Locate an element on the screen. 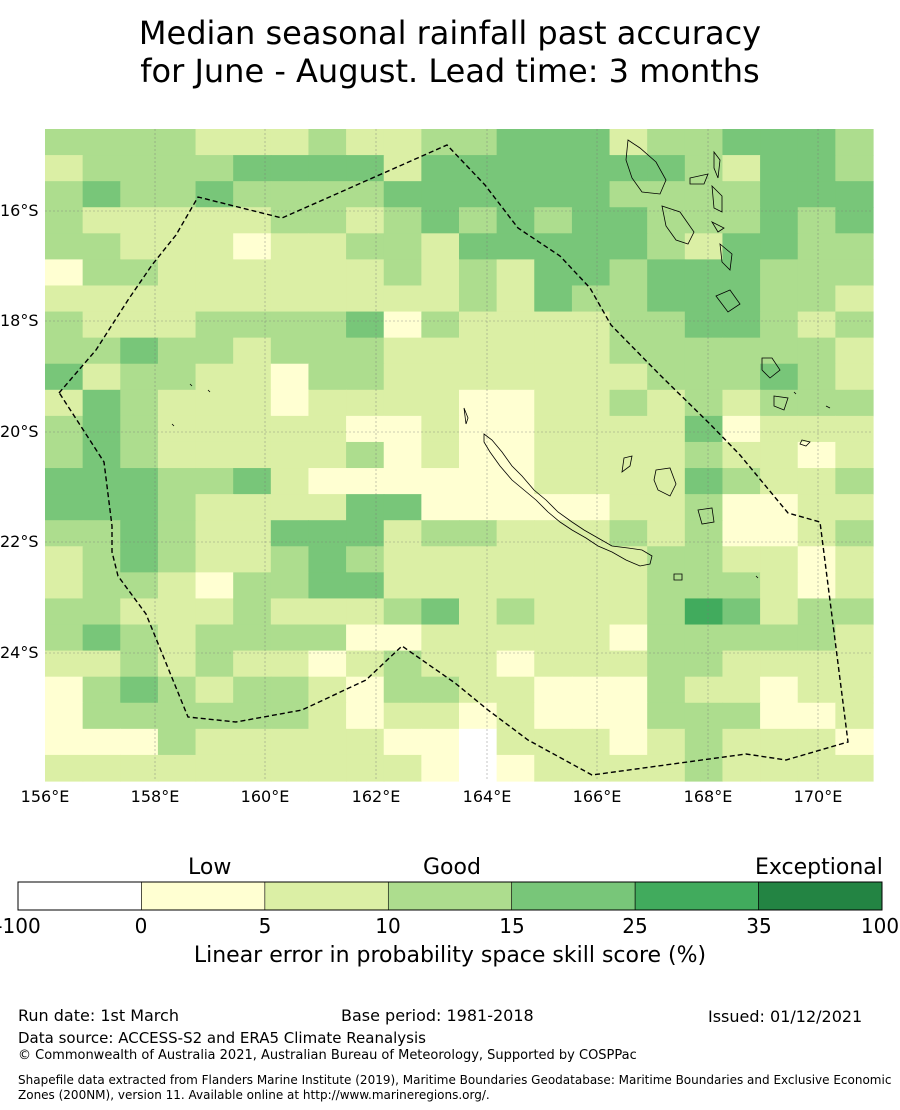 The image size is (900, 1110). lon-label-162e: 162°E is located at coordinates (376, 796).